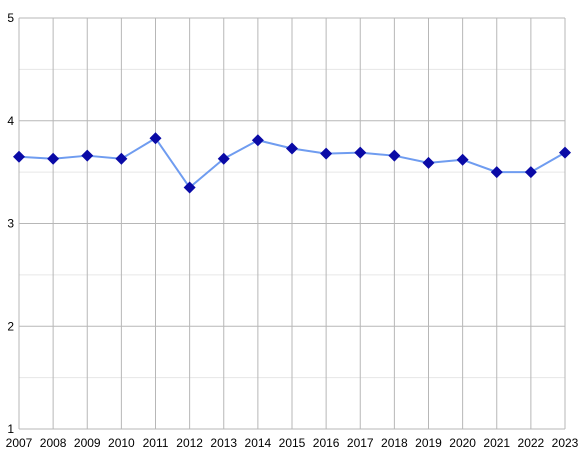  I want to click on x-tick-label: 2014, so click(258, 443).